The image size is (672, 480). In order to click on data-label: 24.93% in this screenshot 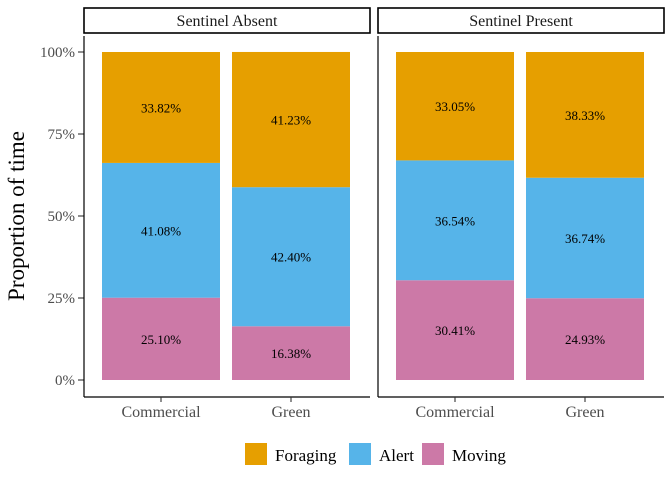, I will do `click(585, 339)`.